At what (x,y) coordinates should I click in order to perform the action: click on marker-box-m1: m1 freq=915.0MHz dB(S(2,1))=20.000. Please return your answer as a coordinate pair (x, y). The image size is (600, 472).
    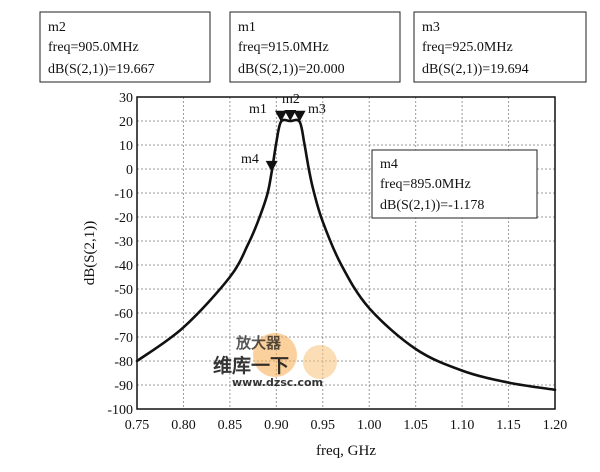
    Looking at the image, I should click on (315, 47).